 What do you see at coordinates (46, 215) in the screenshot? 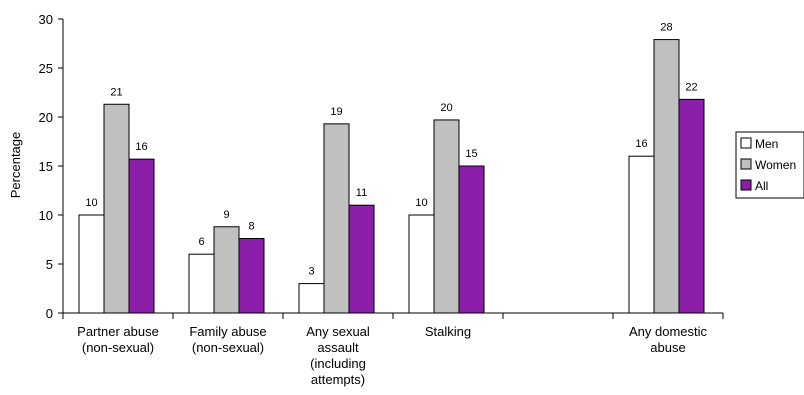
I see `y-tick-label: 10` at bounding box center [46, 215].